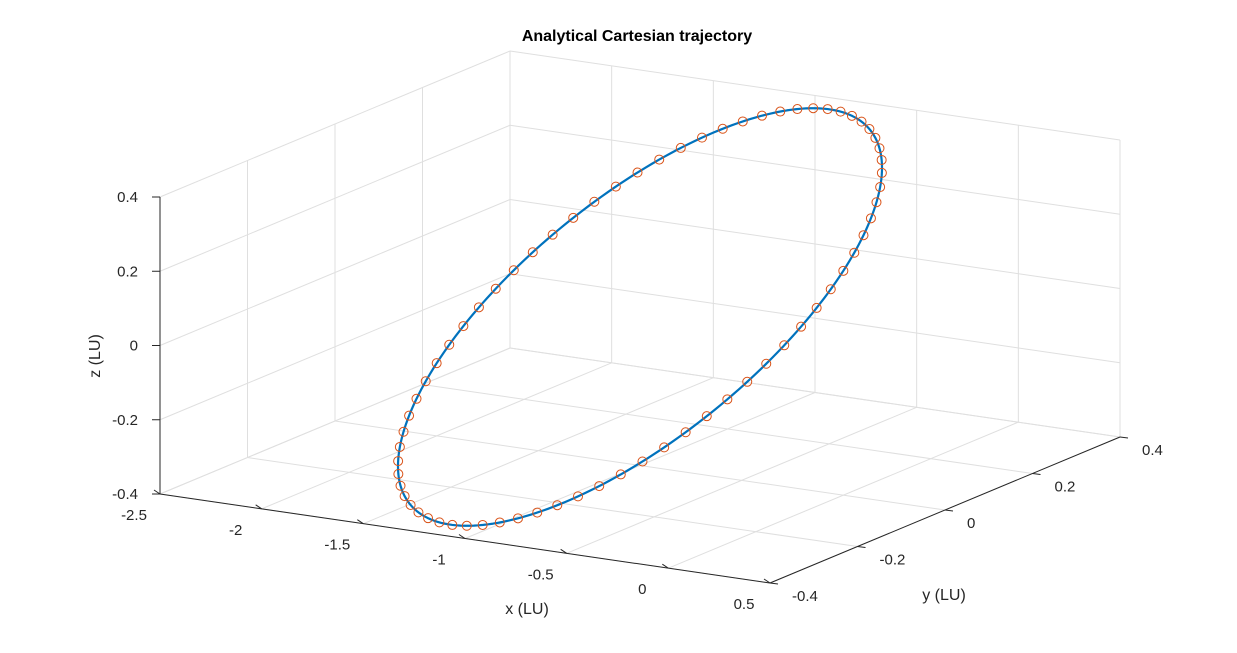 This screenshot has height=653, width=1237. I want to click on x-tick-label: -2.5, so click(134, 515).